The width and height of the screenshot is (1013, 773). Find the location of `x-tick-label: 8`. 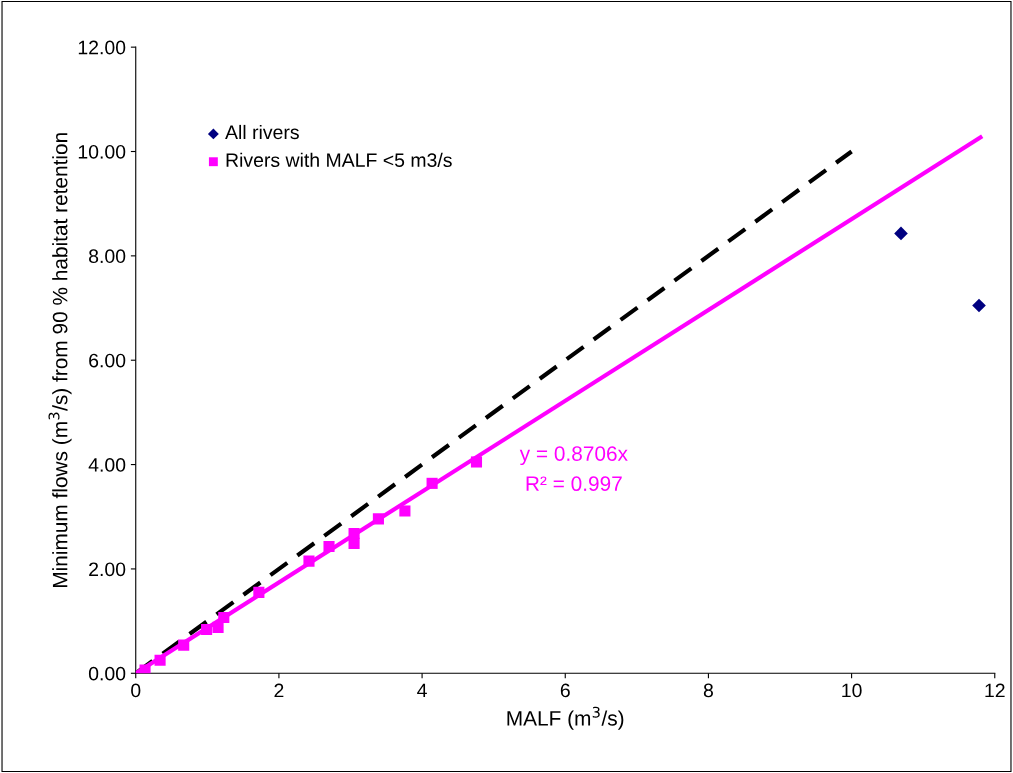

x-tick-label: 8 is located at coordinates (708, 690).